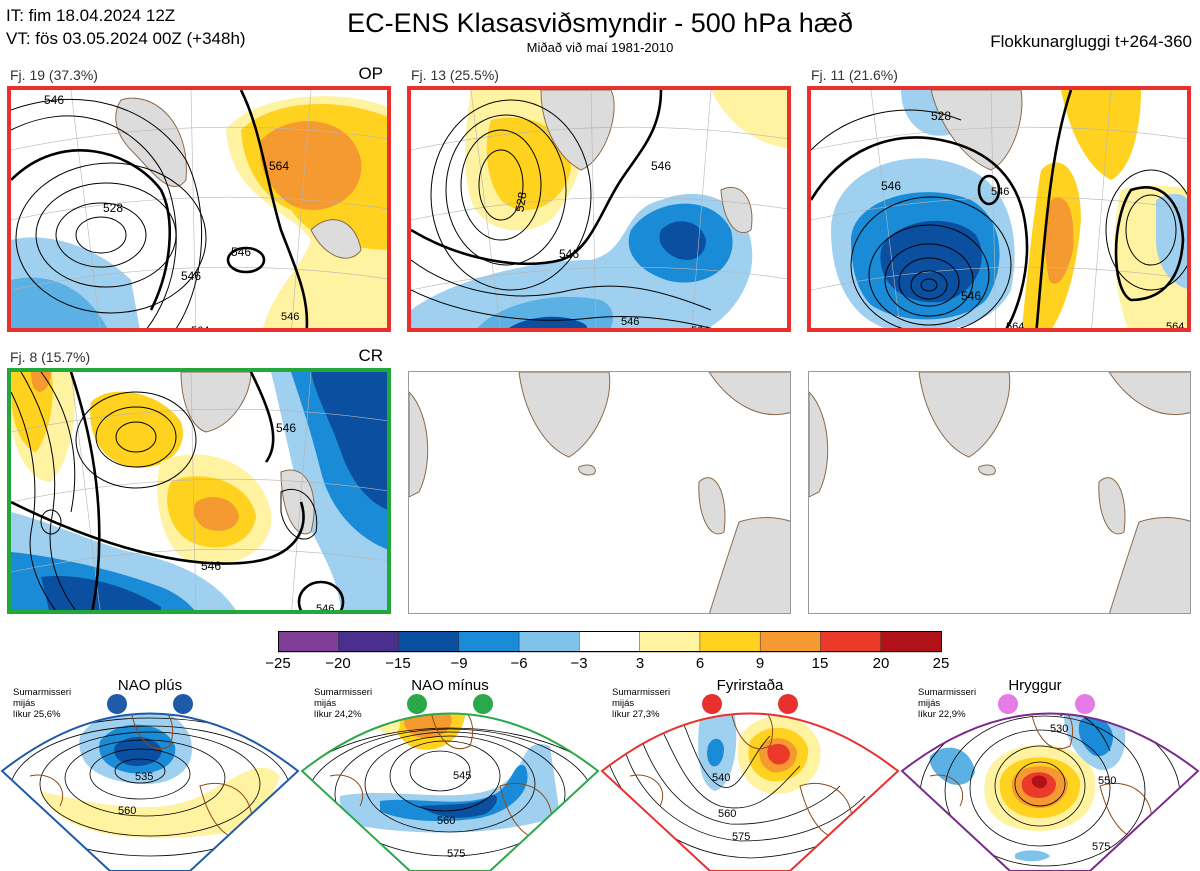 The width and height of the screenshot is (1200, 871). I want to click on cluster-1-label: Fj. 19 (37.3%), so click(54, 75).